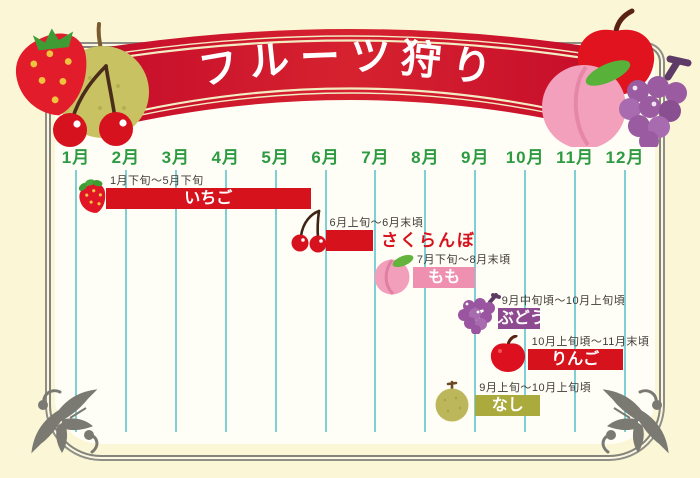  I want to click on season-range-label: 10月上旬頃～11月末頃, so click(590, 342).